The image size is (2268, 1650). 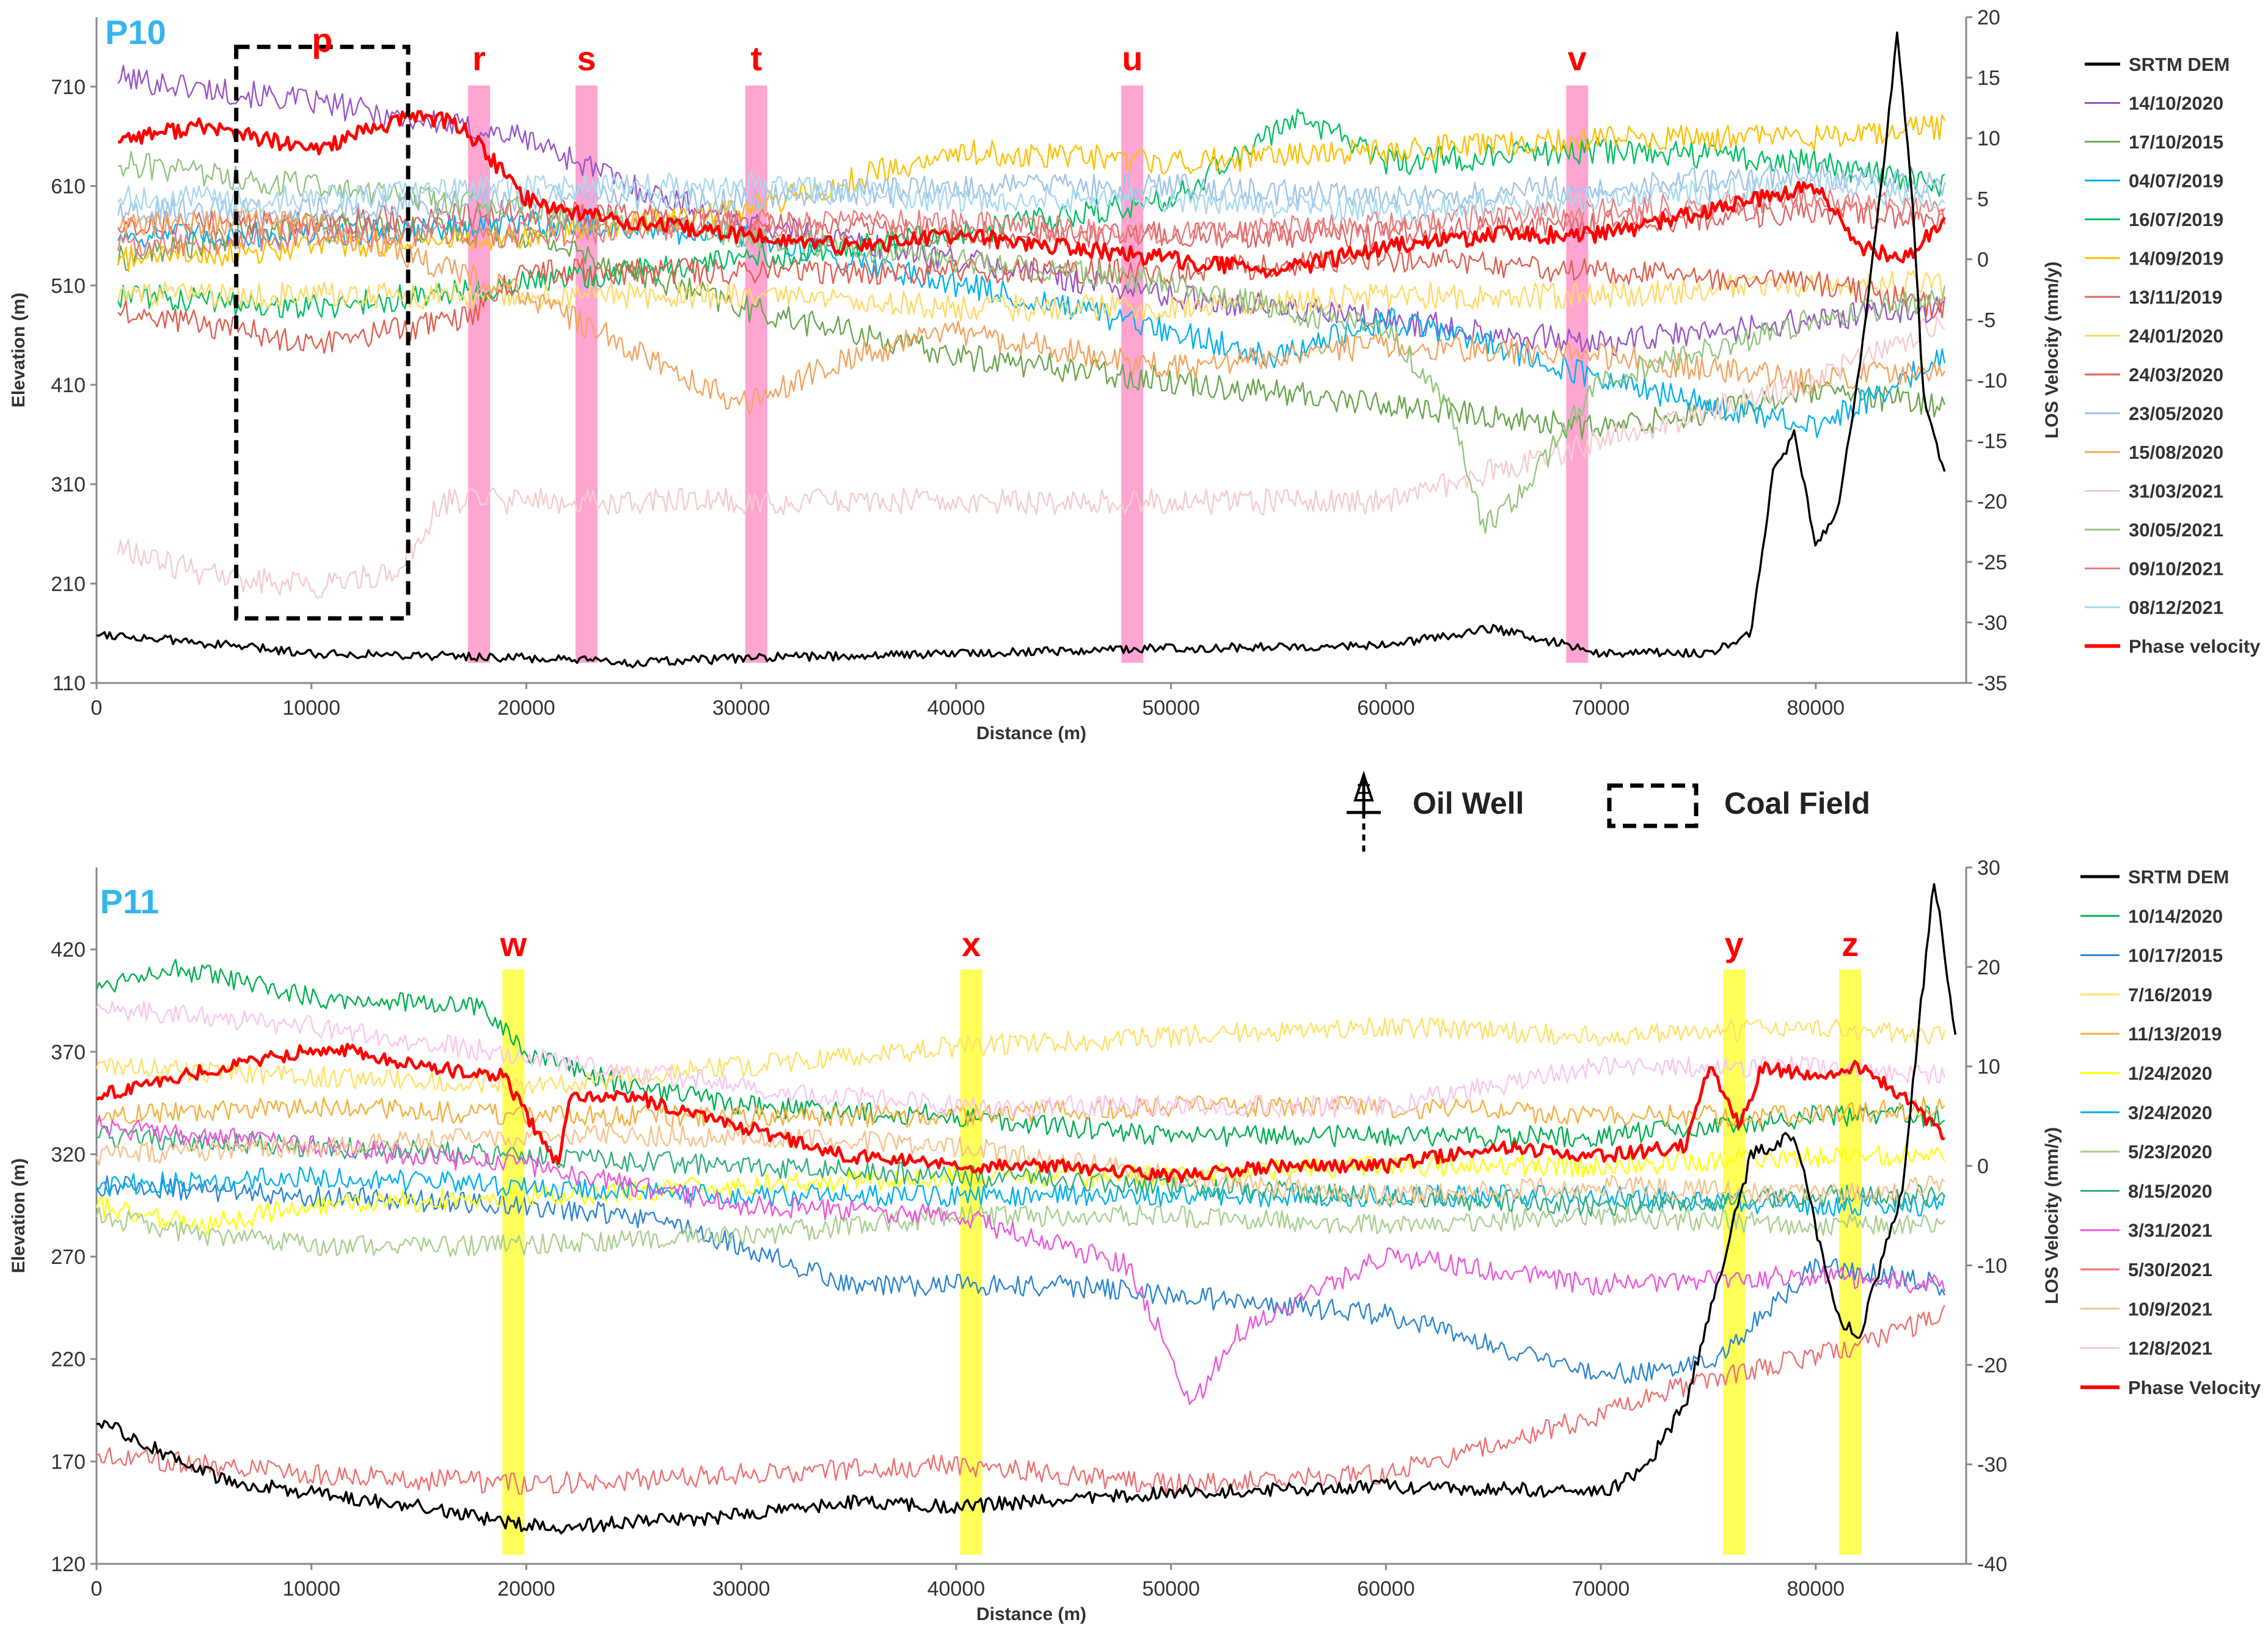 What do you see at coordinates (1734, 944) in the screenshot?
I see `band-label-y: y` at bounding box center [1734, 944].